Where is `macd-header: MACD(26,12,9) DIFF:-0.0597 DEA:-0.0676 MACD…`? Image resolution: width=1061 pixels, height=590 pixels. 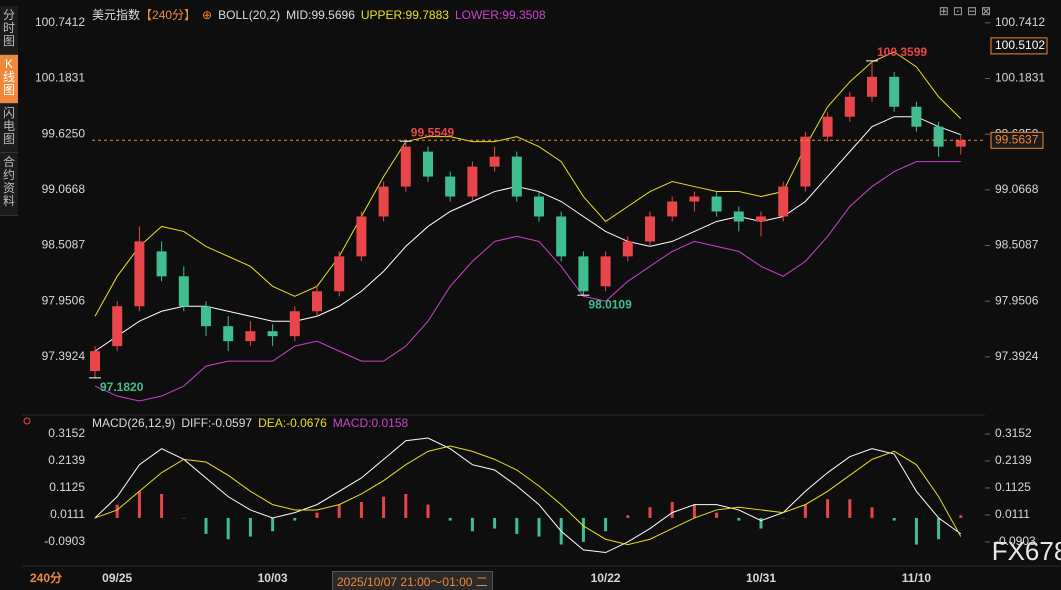
macd-header: MACD(26,12,9) DIFF:-0.0597 DEA:-0.0676 MACD… is located at coordinates (253, 423).